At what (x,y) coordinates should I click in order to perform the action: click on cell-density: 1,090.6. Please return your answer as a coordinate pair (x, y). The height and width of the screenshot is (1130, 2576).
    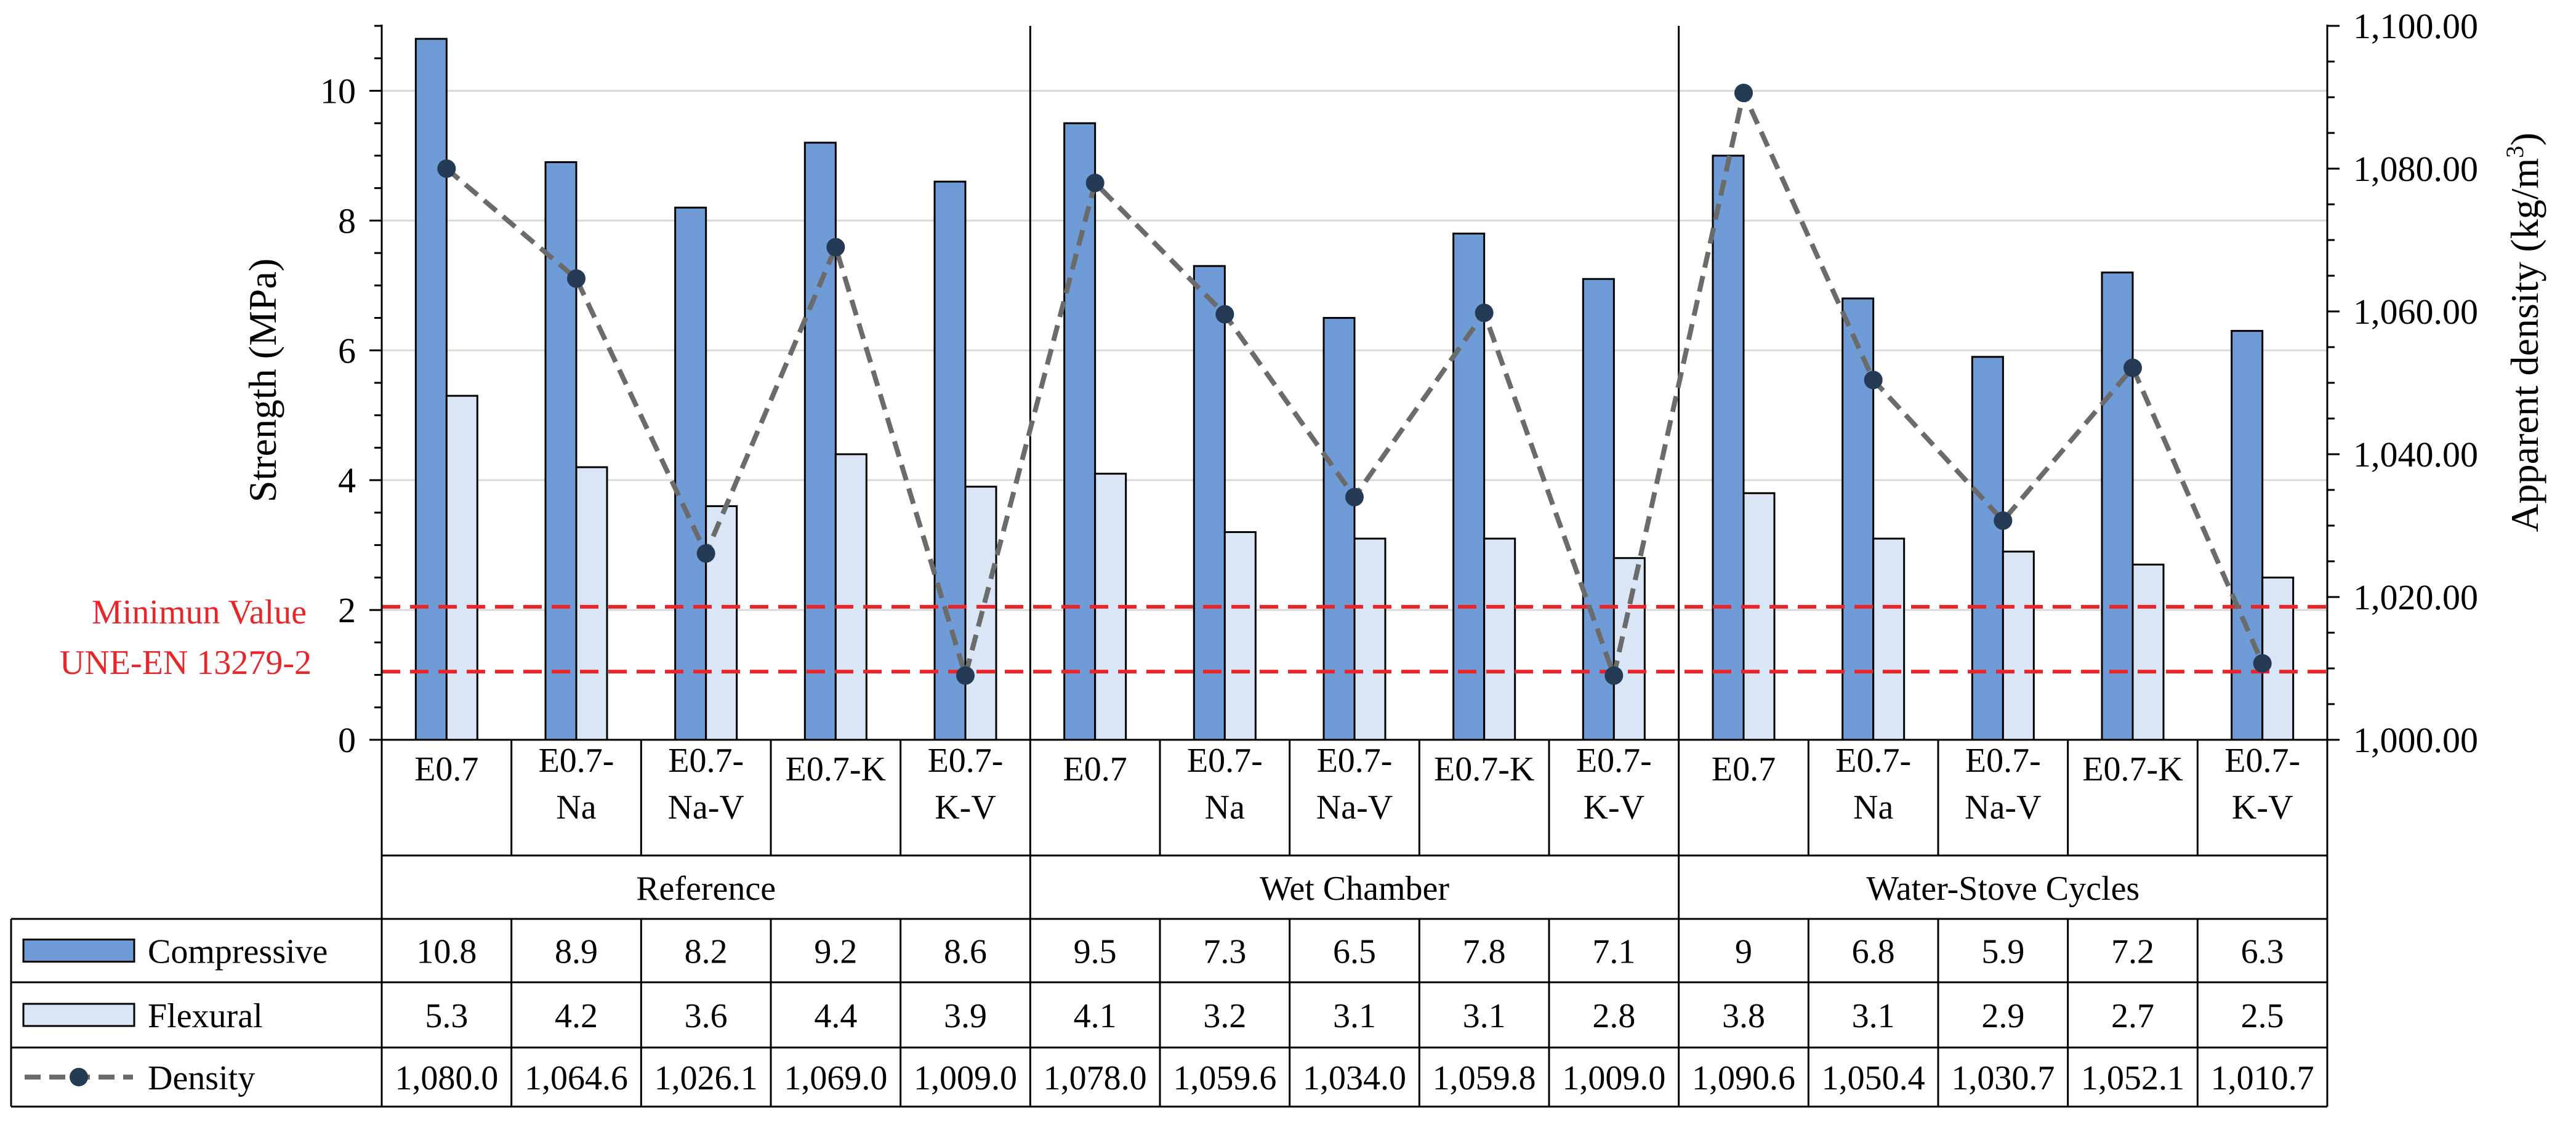
    Looking at the image, I should click on (1743, 1078).